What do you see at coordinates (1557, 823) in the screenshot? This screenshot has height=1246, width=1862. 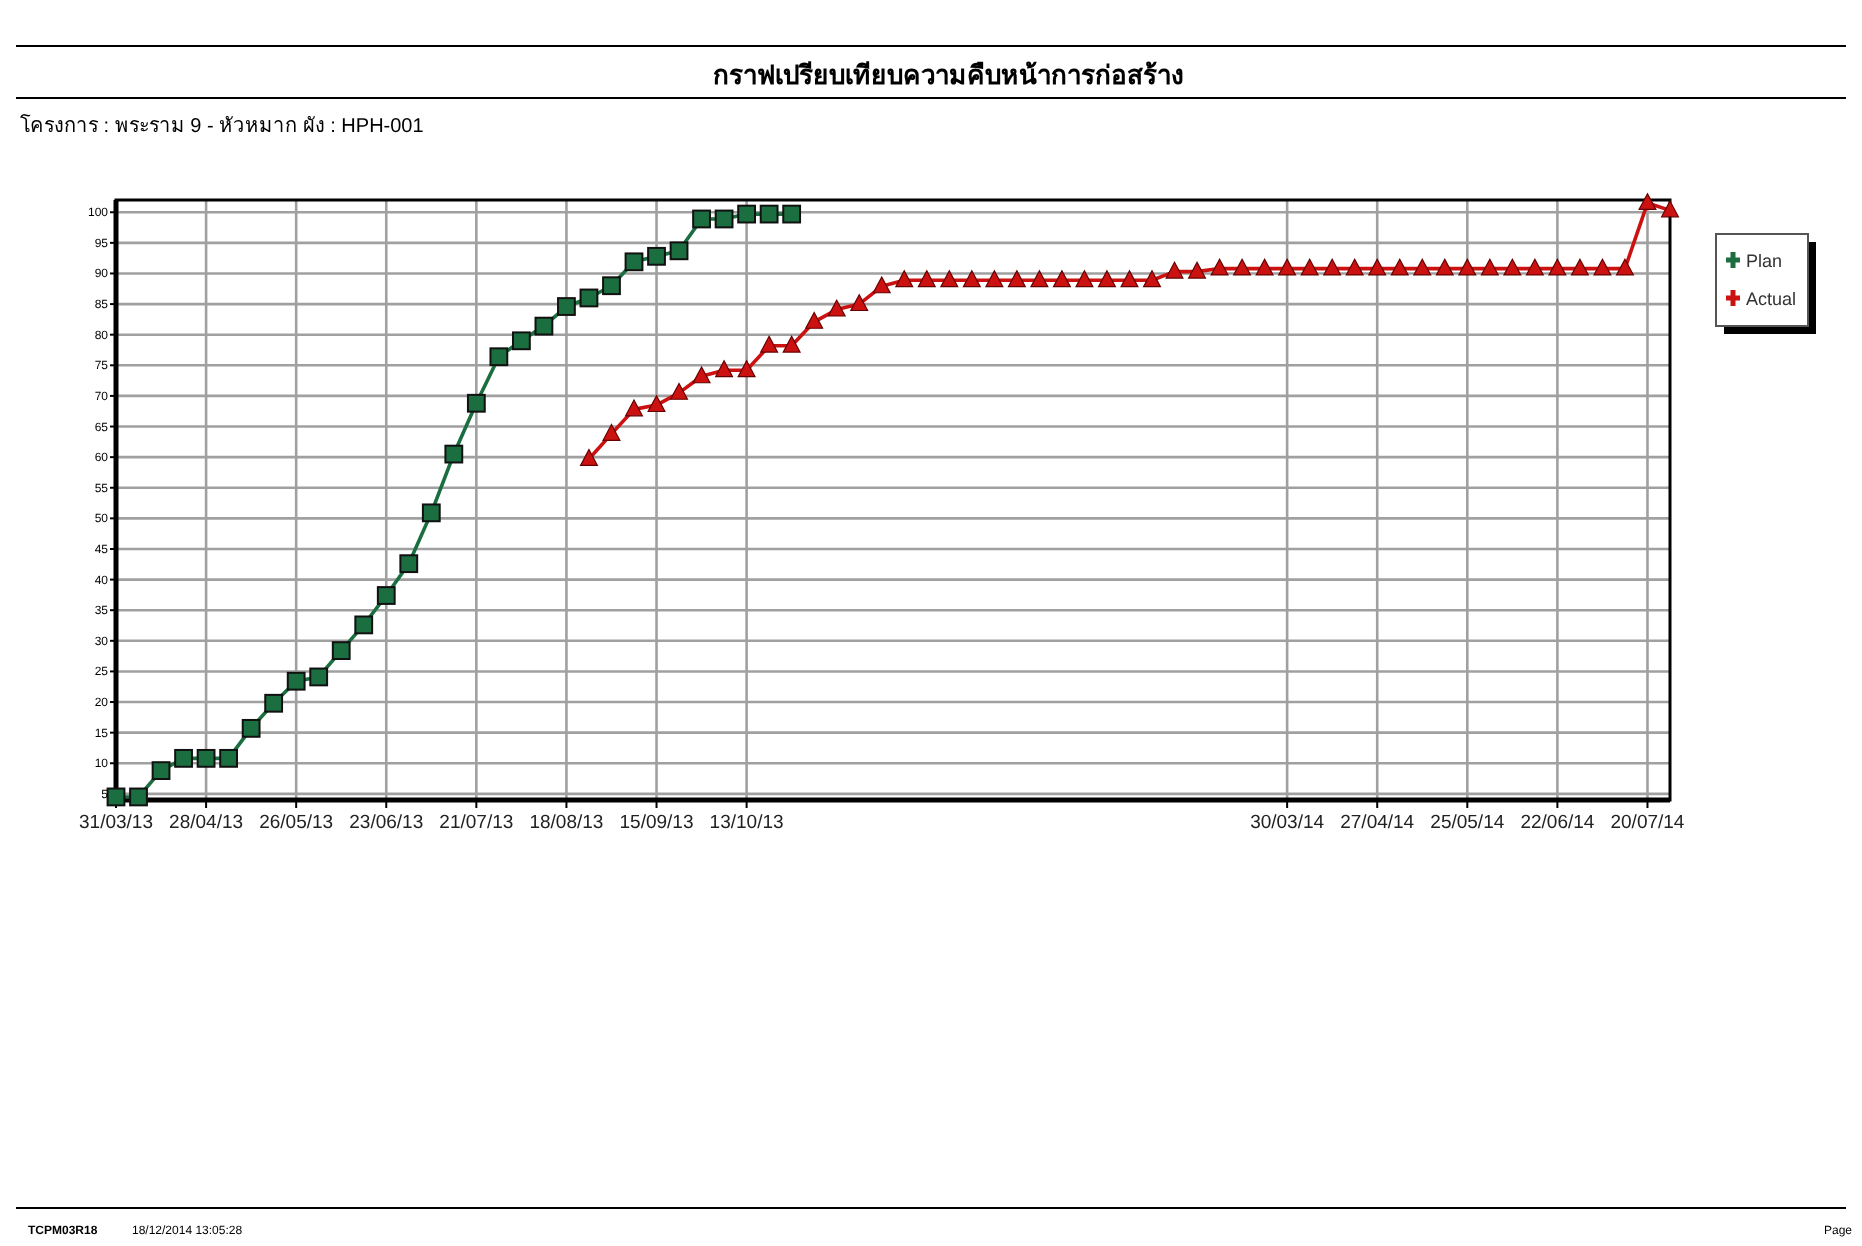 I see `x-tick-label: 22/06/14` at bounding box center [1557, 823].